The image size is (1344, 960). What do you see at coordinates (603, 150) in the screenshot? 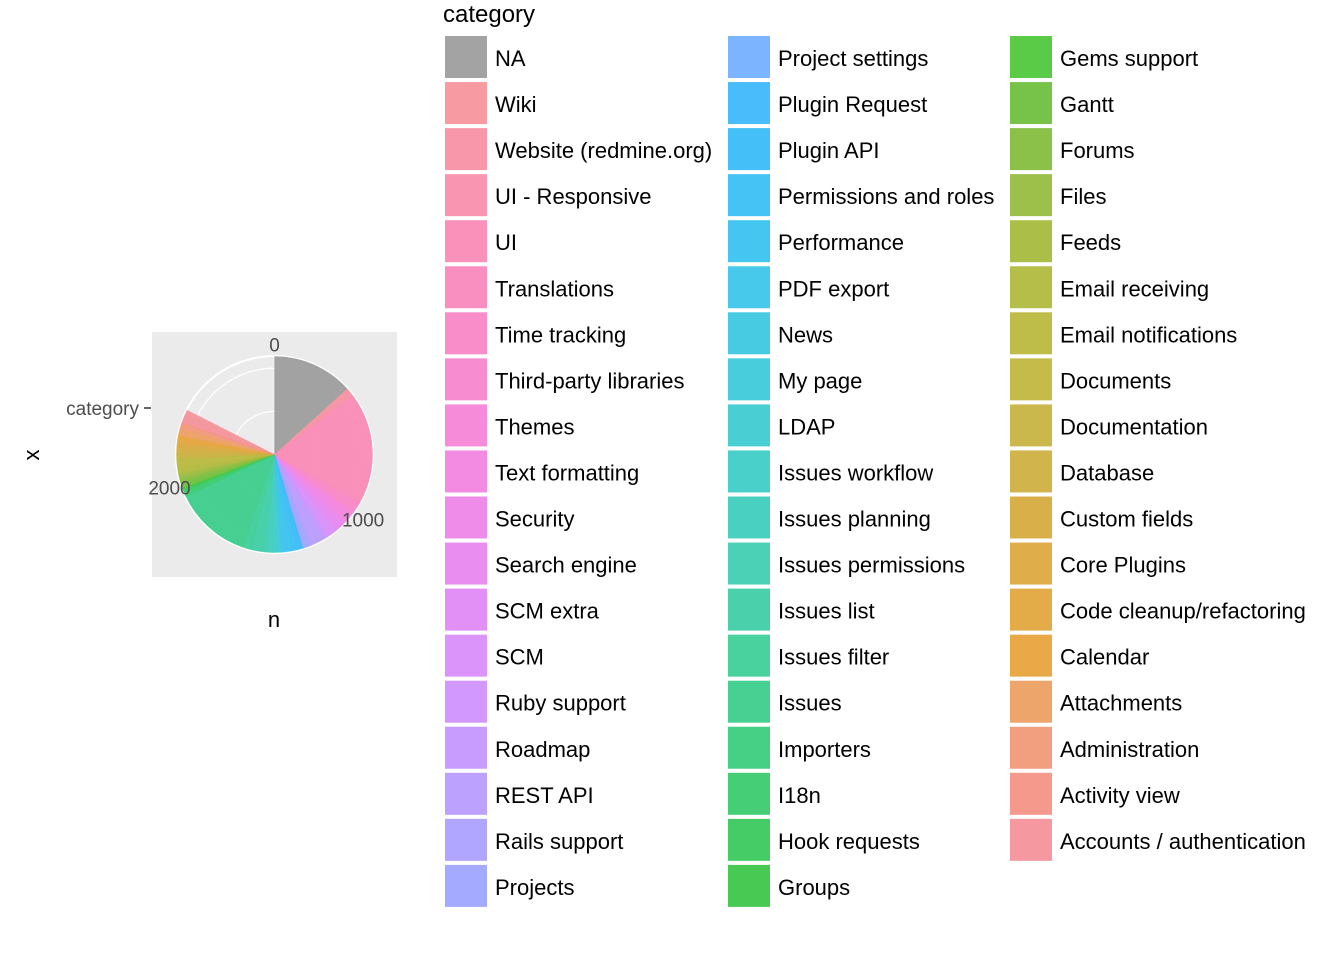
I see `legend-label: Website (redmine.org)` at bounding box center [603, 150].